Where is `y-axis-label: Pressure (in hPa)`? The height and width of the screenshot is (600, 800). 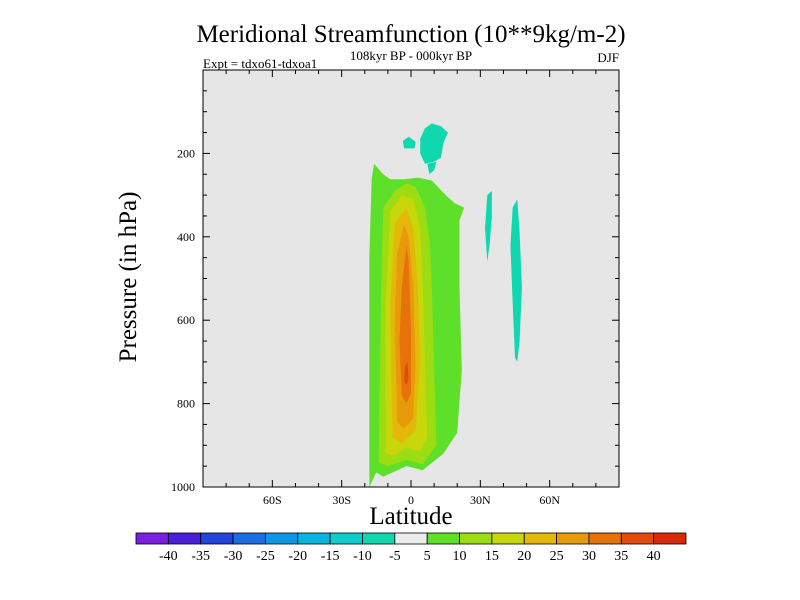 y-axis-label: Pressure (in hPa) is located at coordinates (128, 277).